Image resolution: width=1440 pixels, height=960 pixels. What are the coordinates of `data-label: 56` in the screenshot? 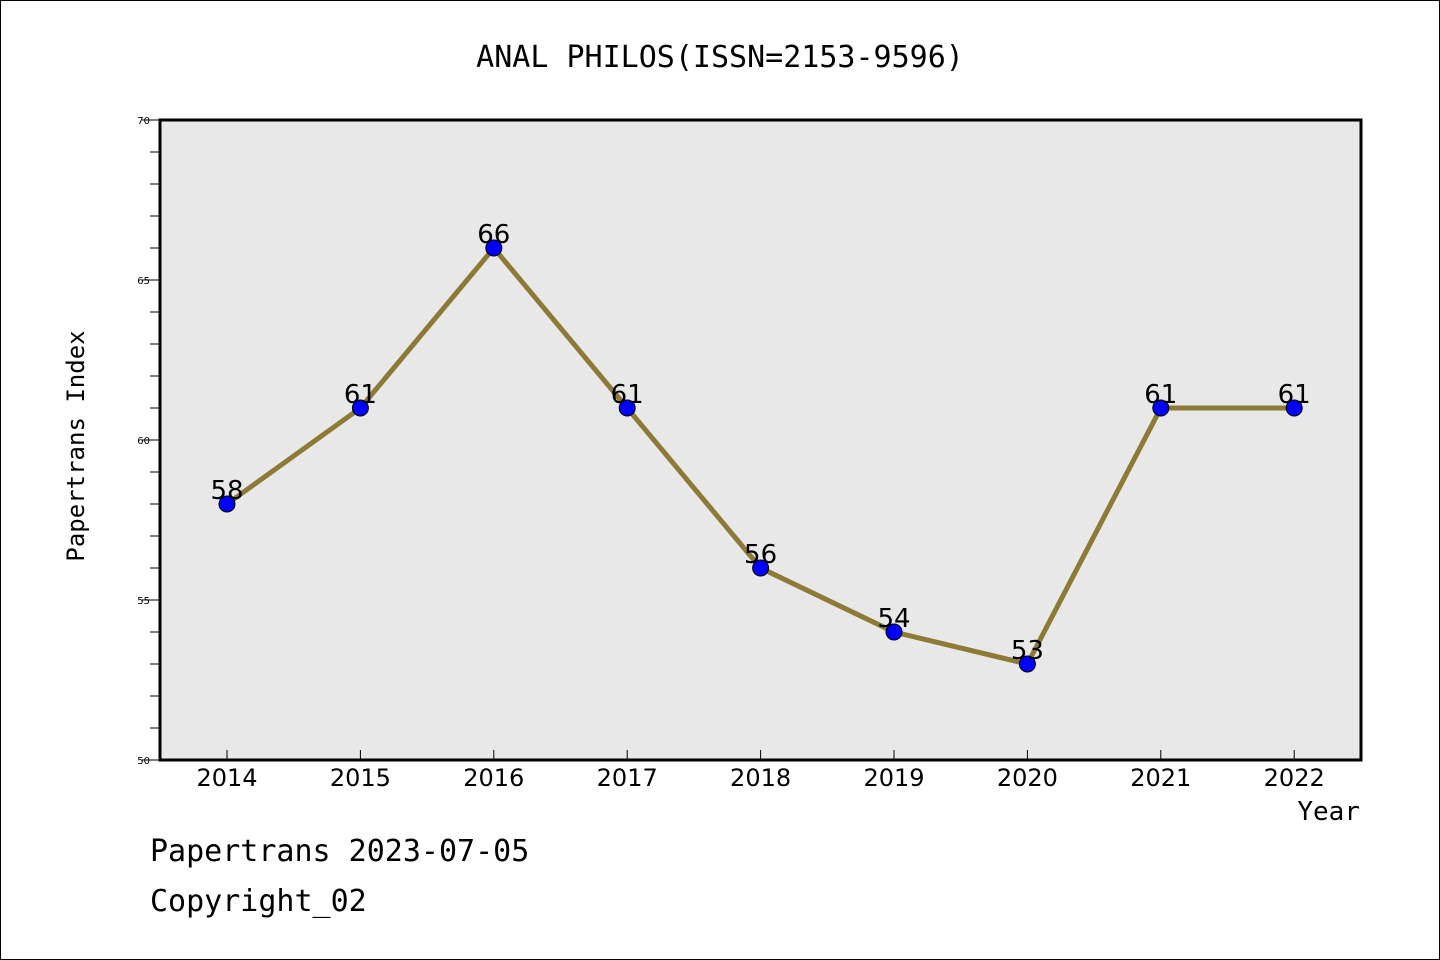 It's located at (760, 555).